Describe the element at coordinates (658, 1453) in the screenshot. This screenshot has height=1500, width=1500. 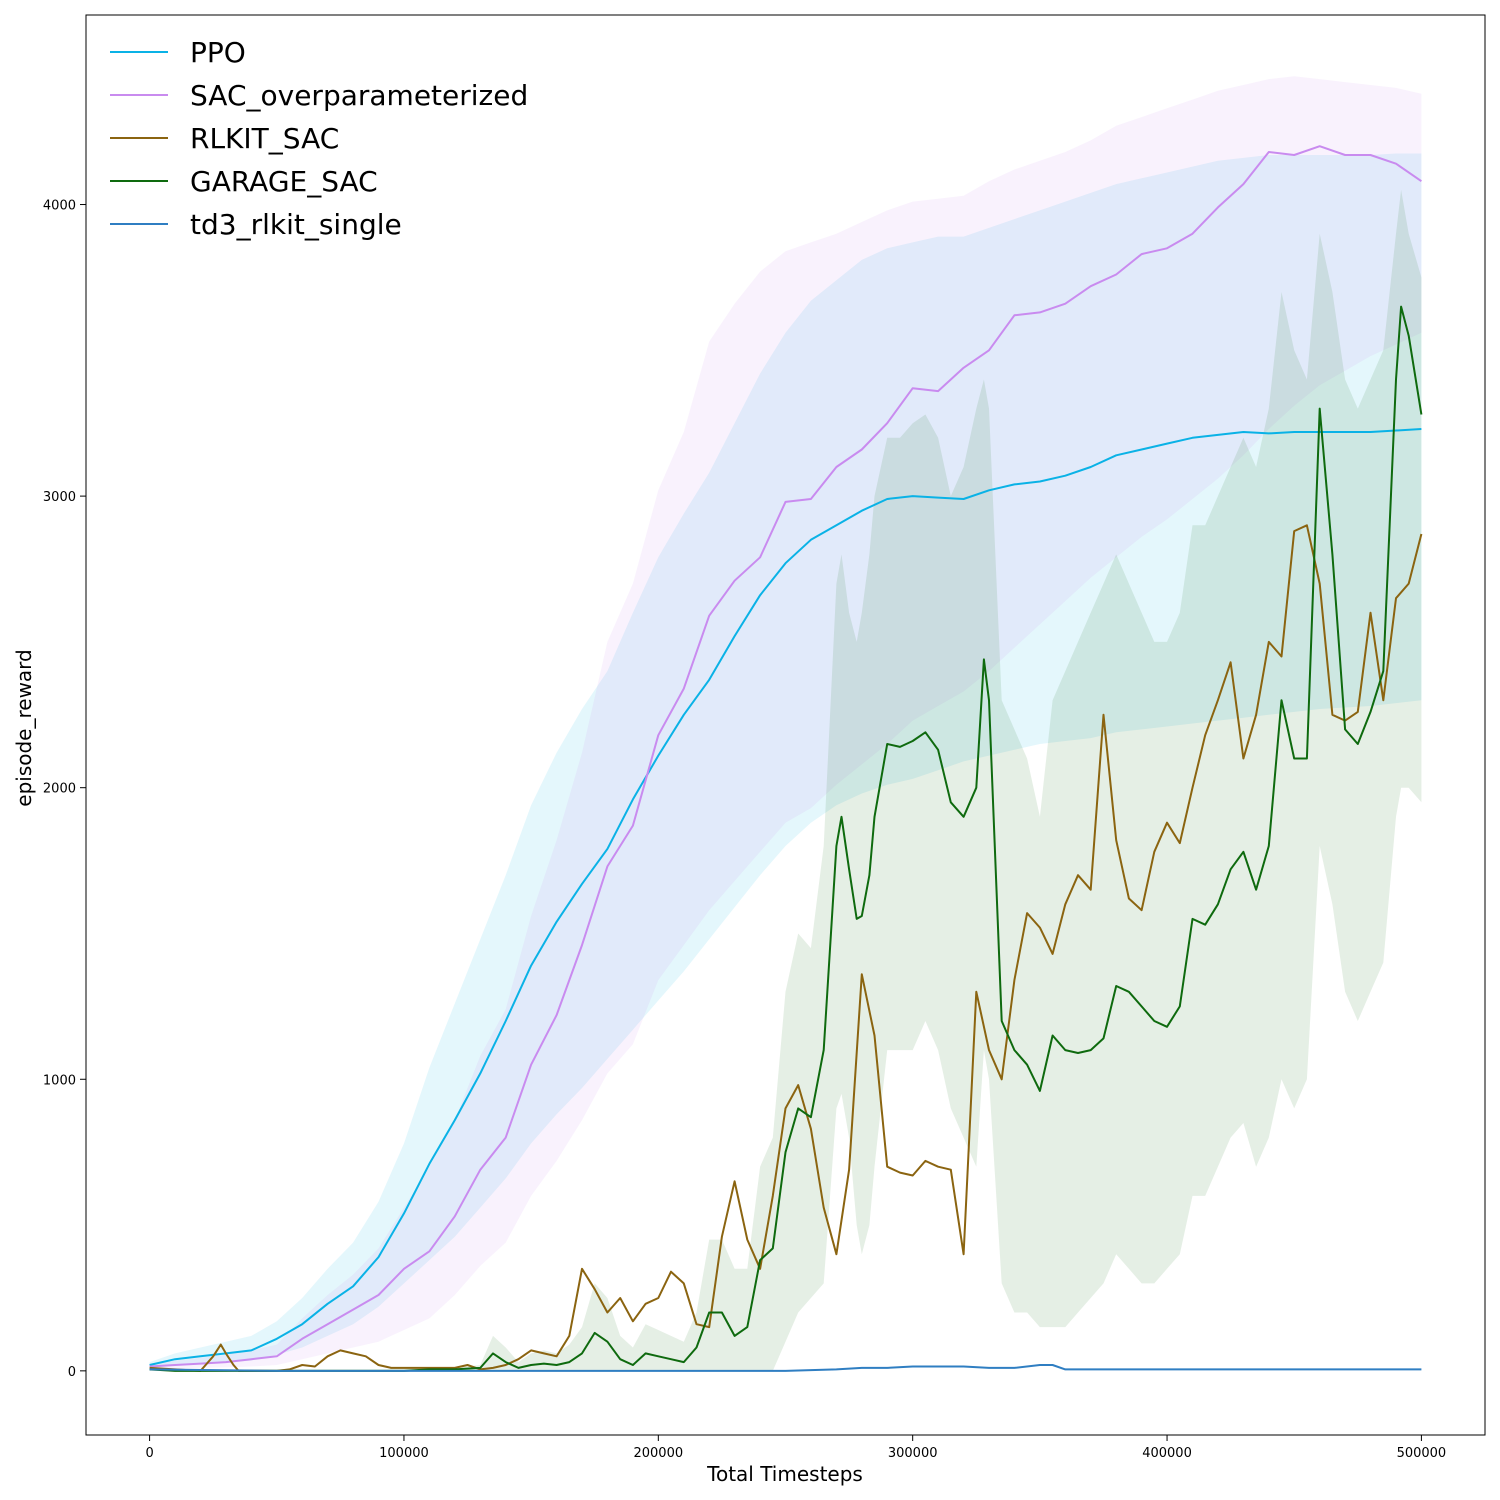
I see `x-tick-label: 200000` at that location.